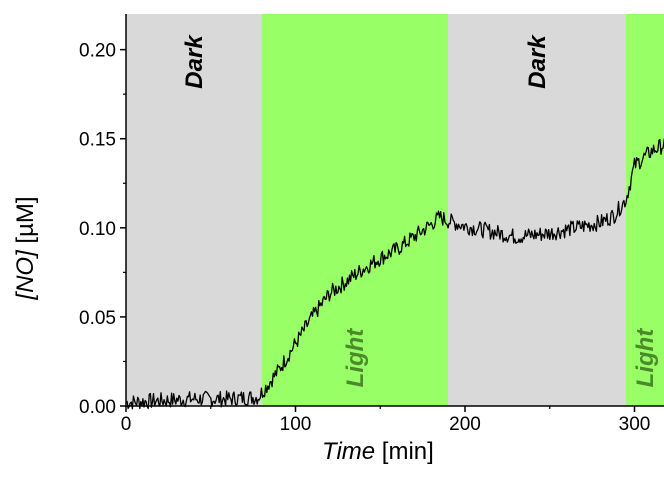 This screenshot has height=495, width=664. I want to click on y-tick-label: 0.00, so click(97, 407).